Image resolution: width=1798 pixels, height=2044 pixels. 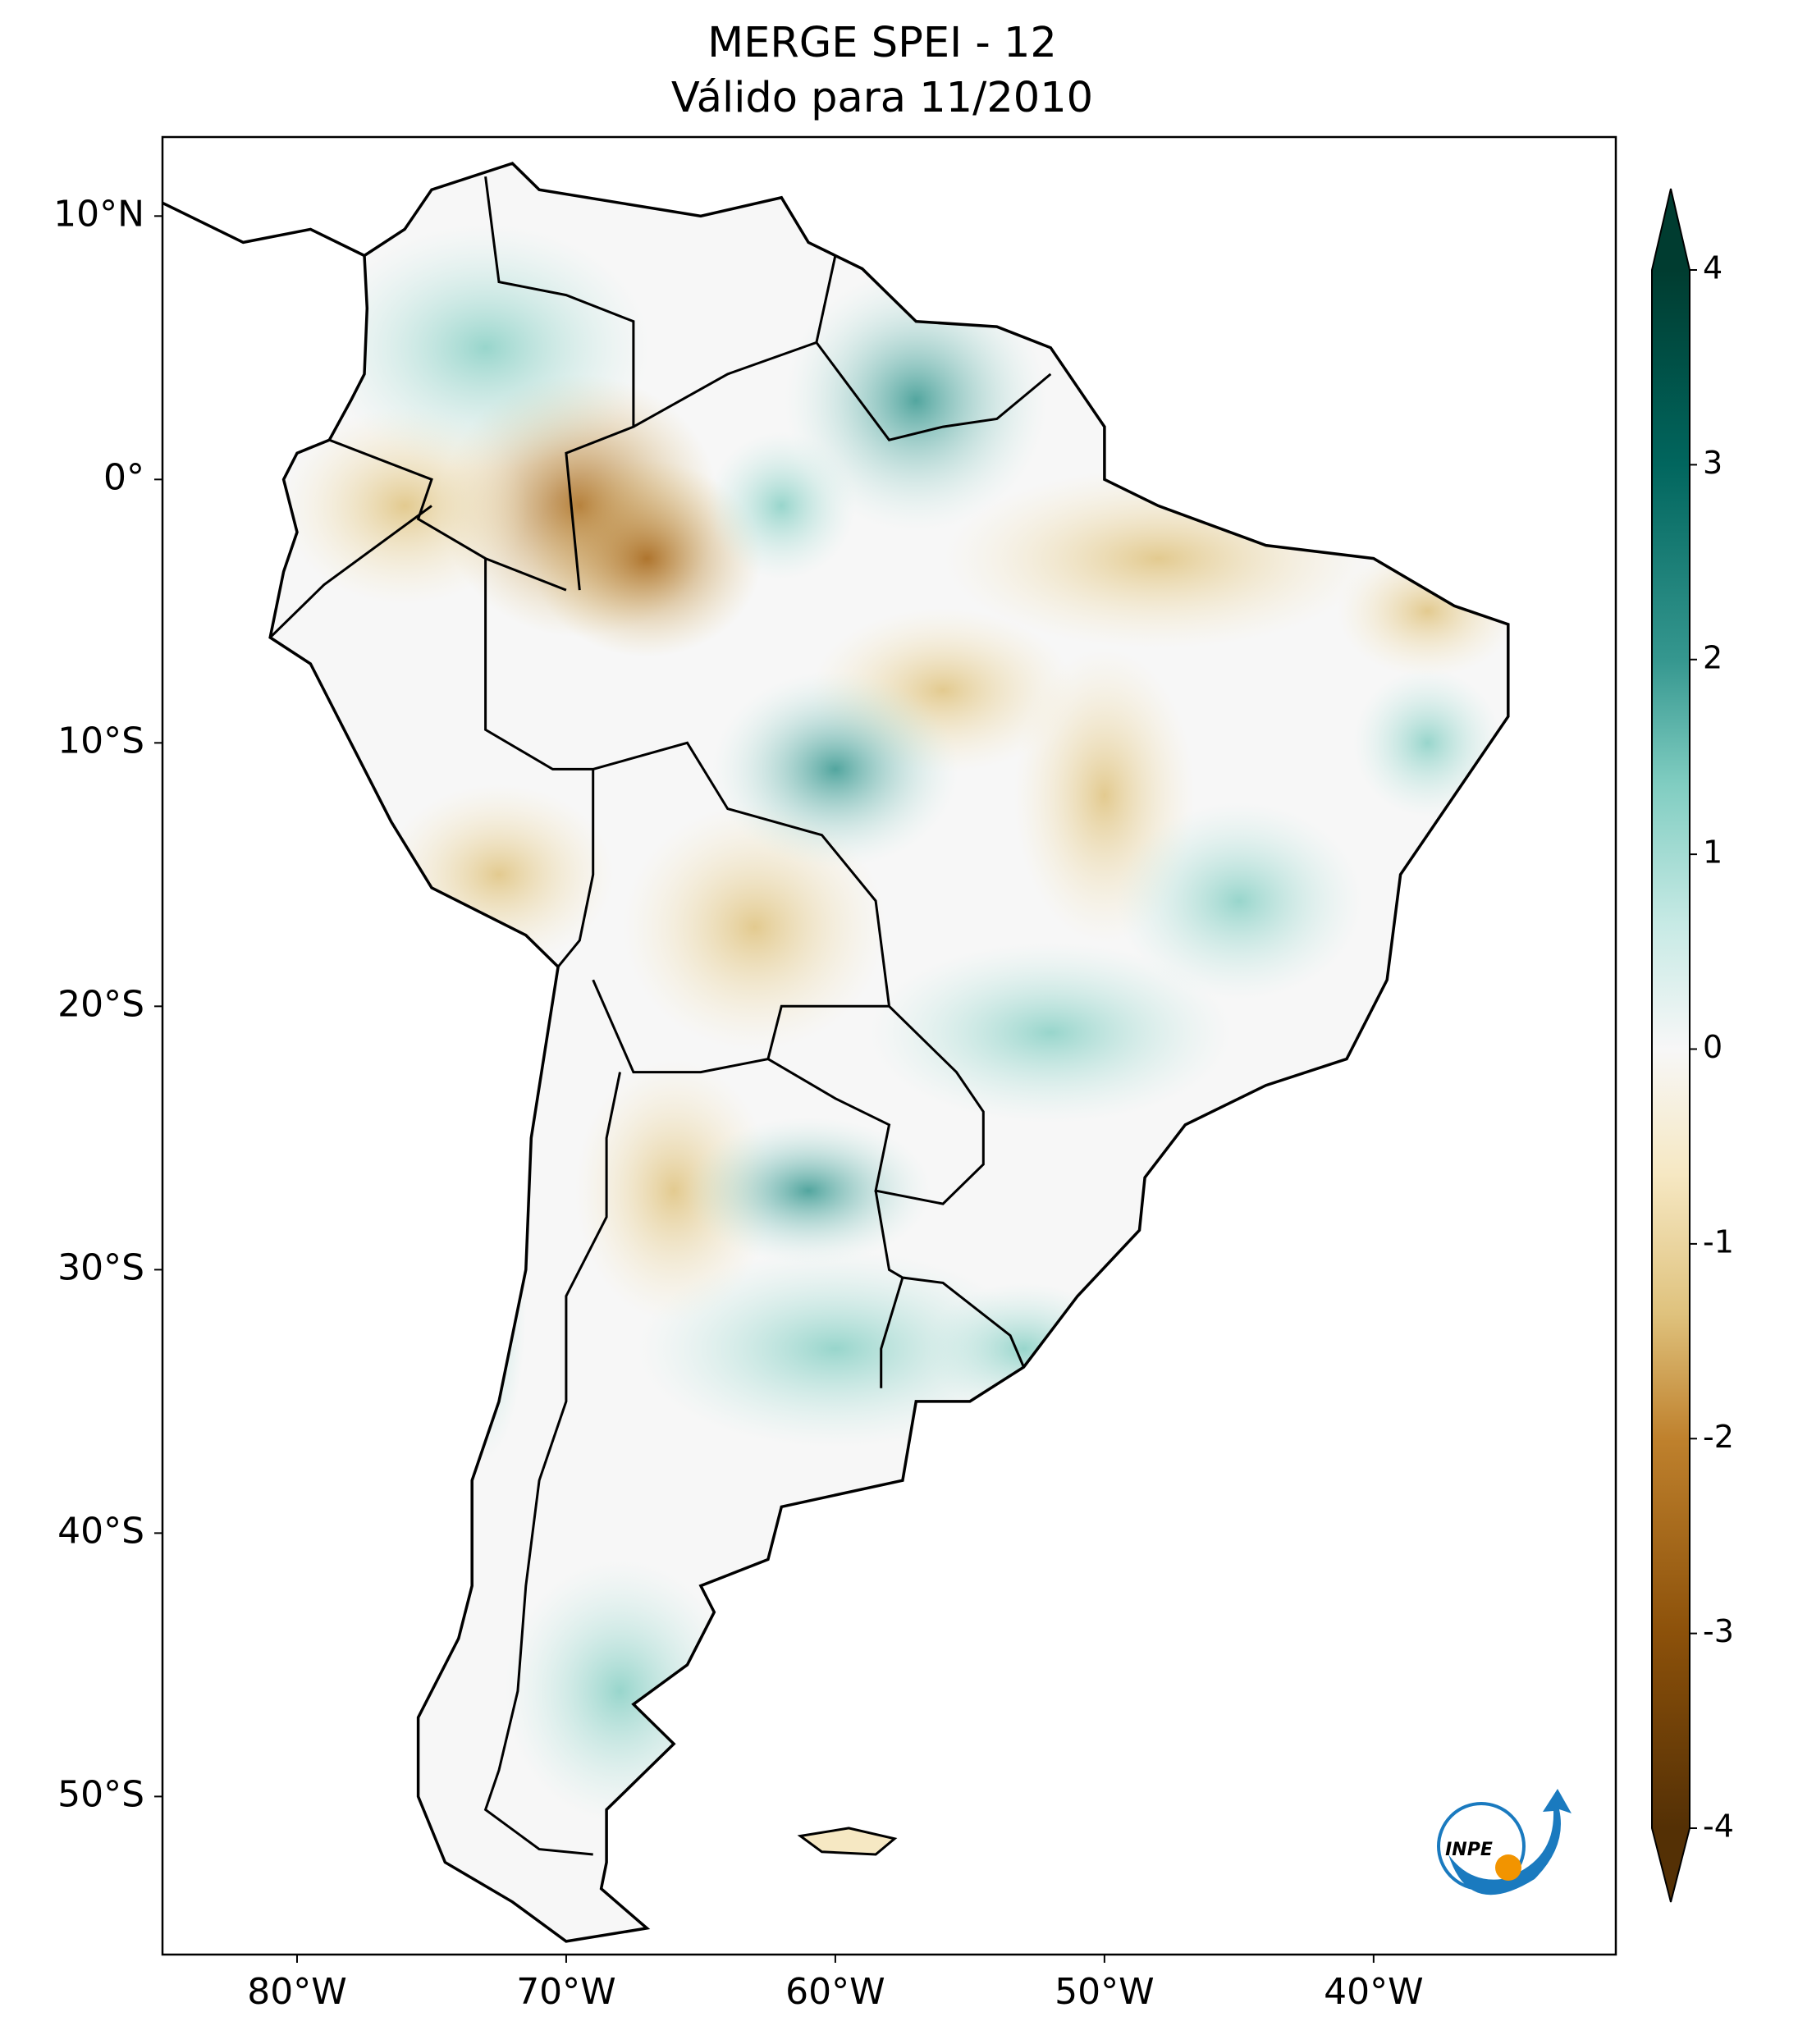 What do you see at coordinates (1671, 229) in the screenshot?
I see `colorbar-extend-top` at bounding box center [1671, 229].